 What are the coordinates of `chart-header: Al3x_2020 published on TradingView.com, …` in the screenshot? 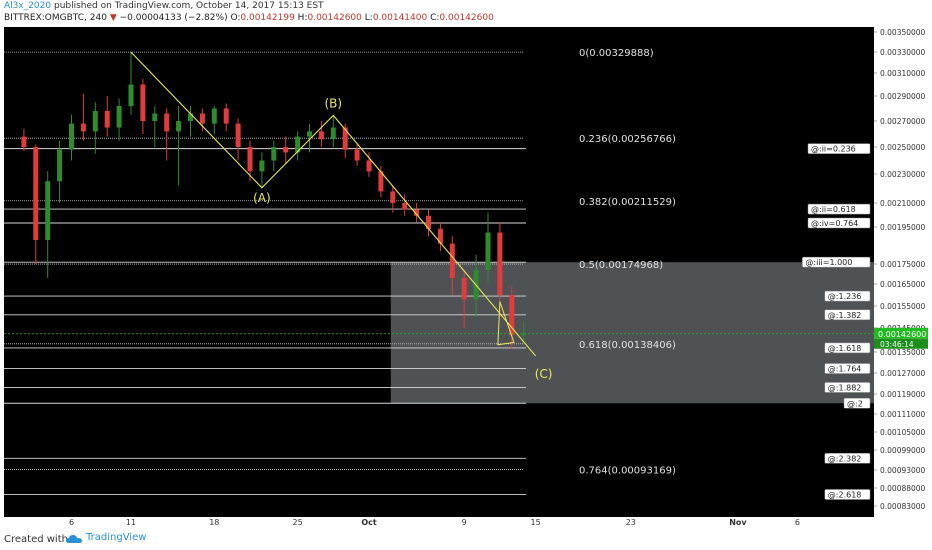 It's located at (466, 13).